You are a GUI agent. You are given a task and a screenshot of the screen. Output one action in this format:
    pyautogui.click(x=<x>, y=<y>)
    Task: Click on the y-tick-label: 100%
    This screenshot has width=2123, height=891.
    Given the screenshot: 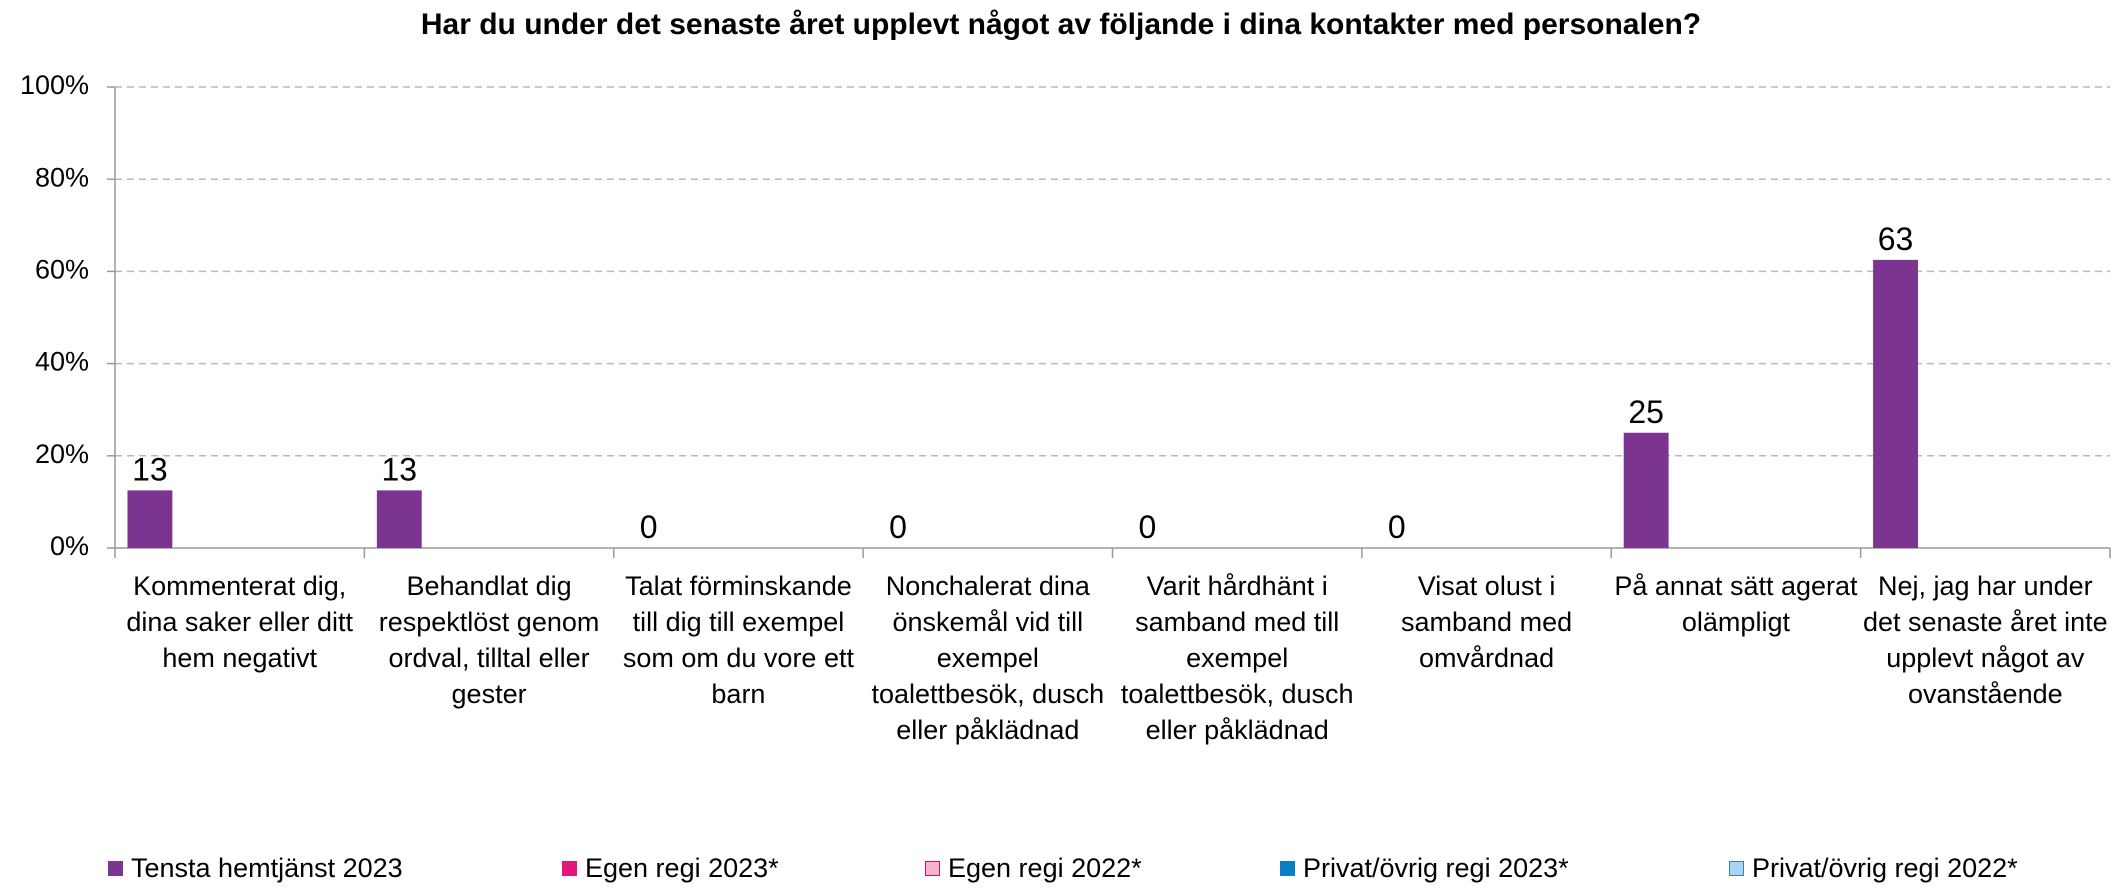 What is the action you would take?
    pyautogui.click(x=54, y=85)
    